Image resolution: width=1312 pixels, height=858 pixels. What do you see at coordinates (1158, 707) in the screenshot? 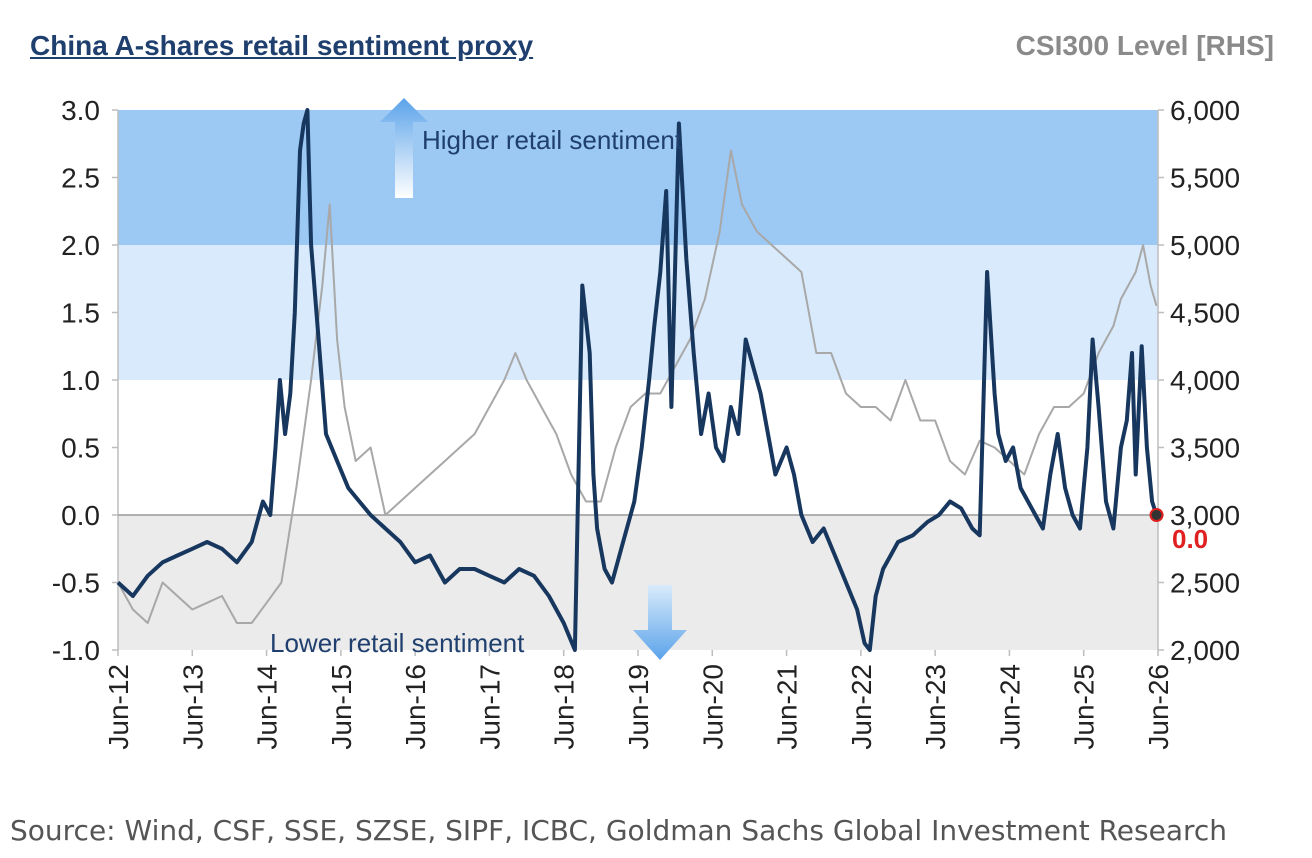
I see `x-tick-label: Jun-26` at bounding box center [1158, 707].